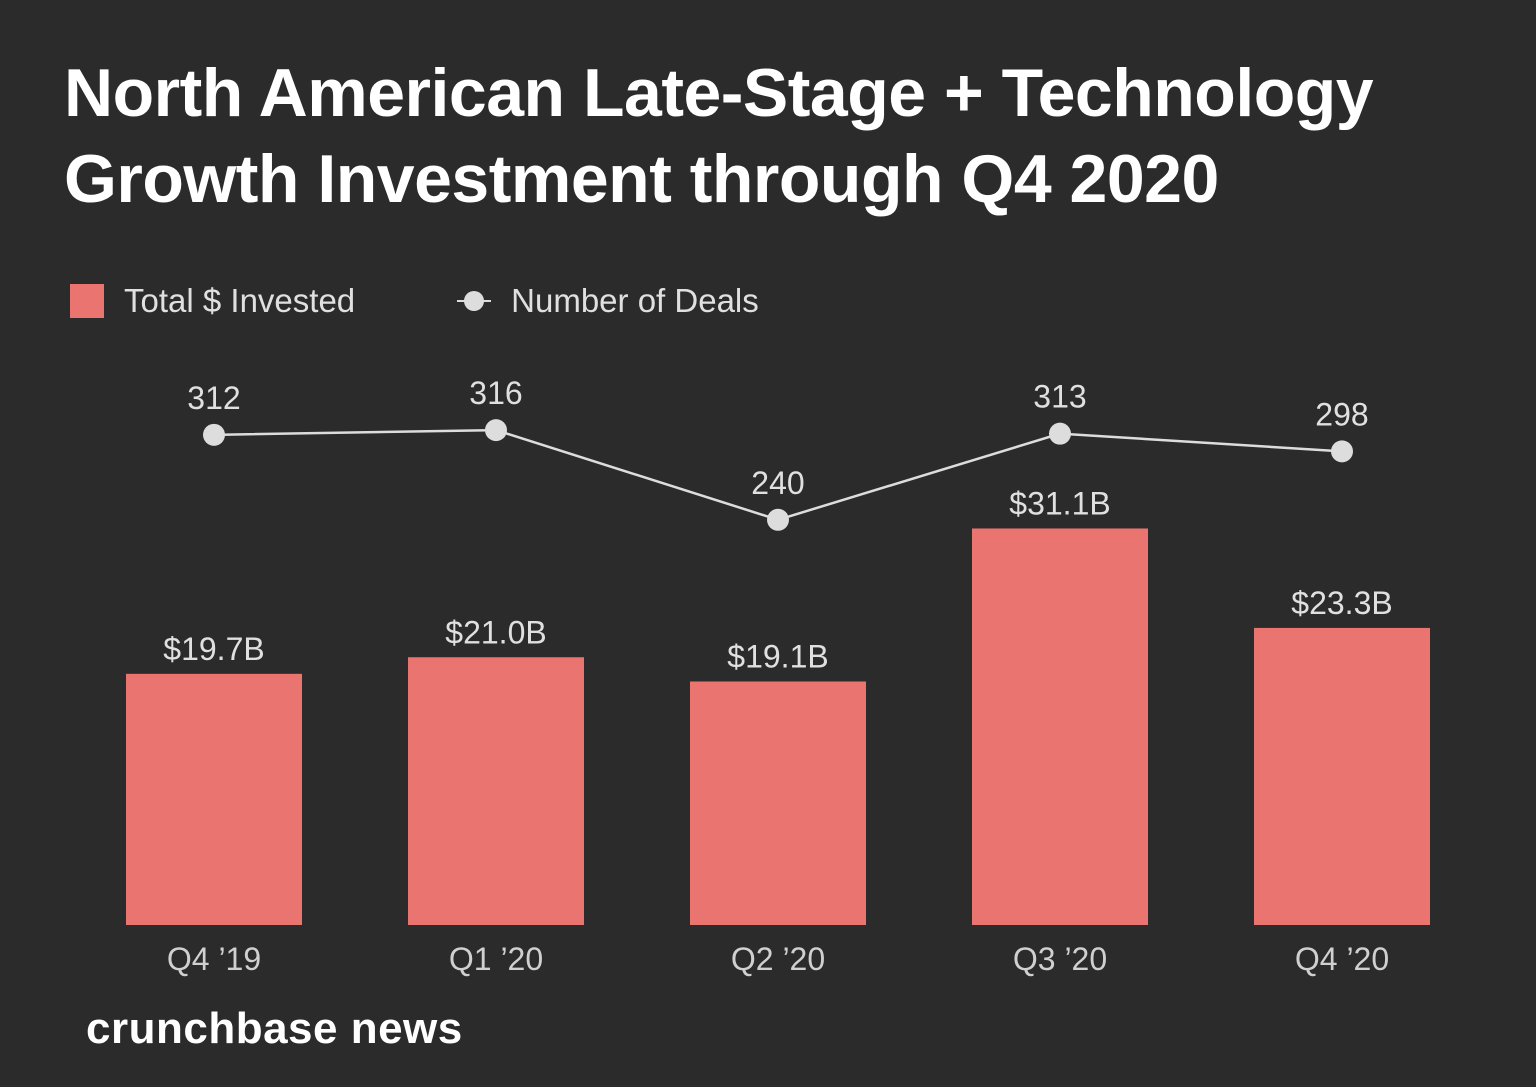 The height and width of the screenshot is (1087, 1536). I want to click on x-tick-label-1: Q1 ’20, so click(496, 959).